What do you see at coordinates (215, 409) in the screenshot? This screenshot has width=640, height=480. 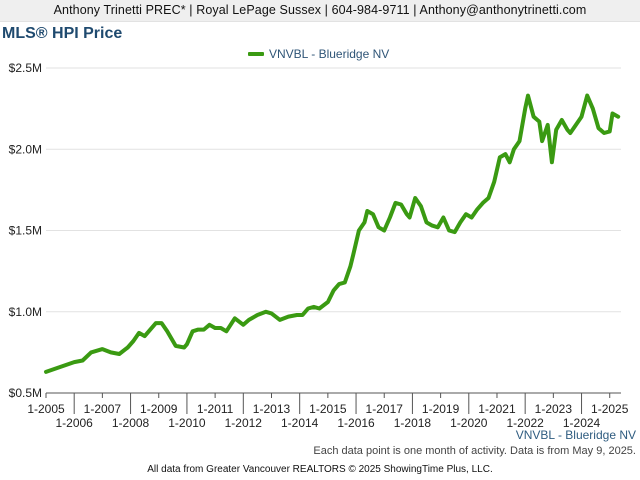 I see `x-tick-label: 1-2011` at bounding box center [215, 409].